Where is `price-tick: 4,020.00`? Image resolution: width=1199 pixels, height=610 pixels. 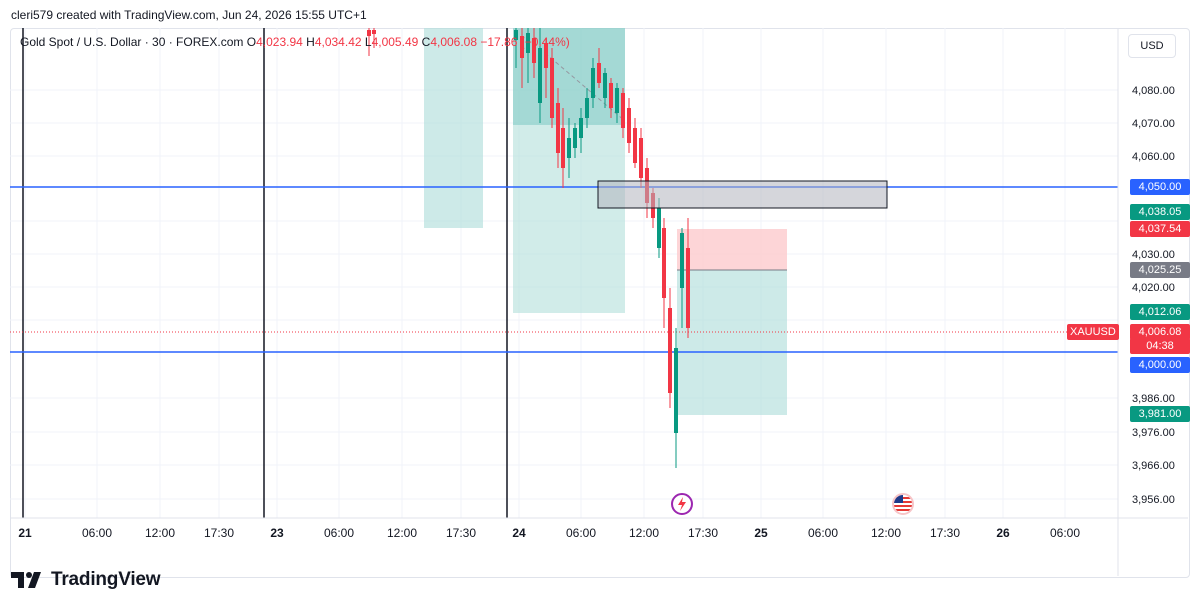 price-tick: 4,020.00 is located at coordinates (1153, 288).